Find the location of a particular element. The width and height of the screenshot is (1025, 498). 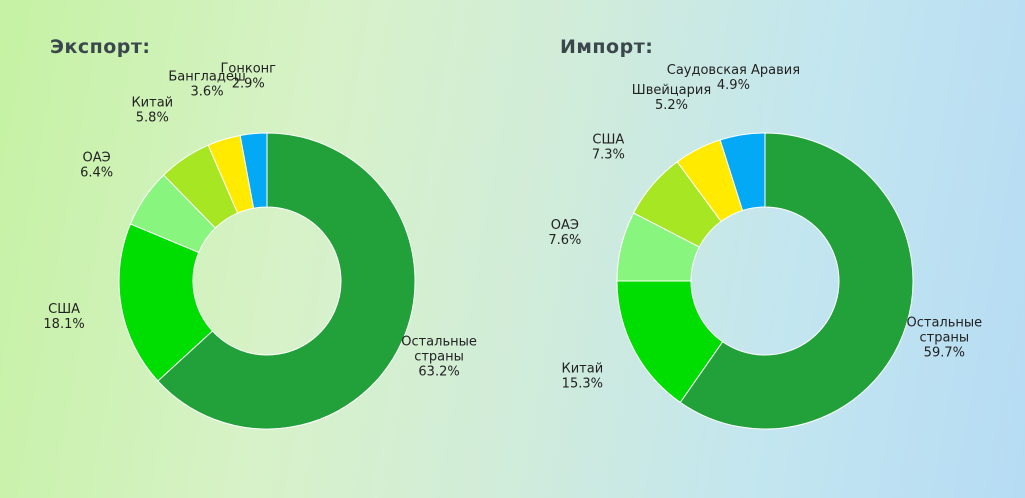

export-label-line: Остальные is located at coordinates (439, 342).